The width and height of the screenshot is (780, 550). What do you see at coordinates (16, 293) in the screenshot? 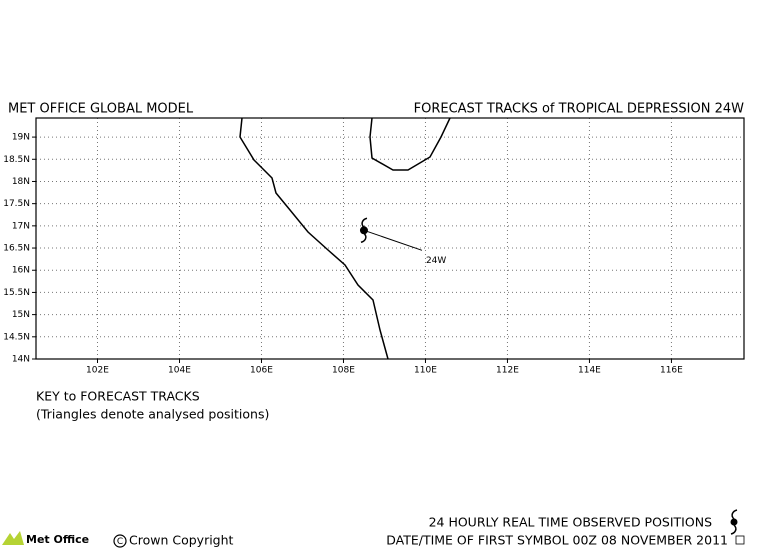
I see `lat-tick-label: 15.5N` at bounding box center [16, 293].